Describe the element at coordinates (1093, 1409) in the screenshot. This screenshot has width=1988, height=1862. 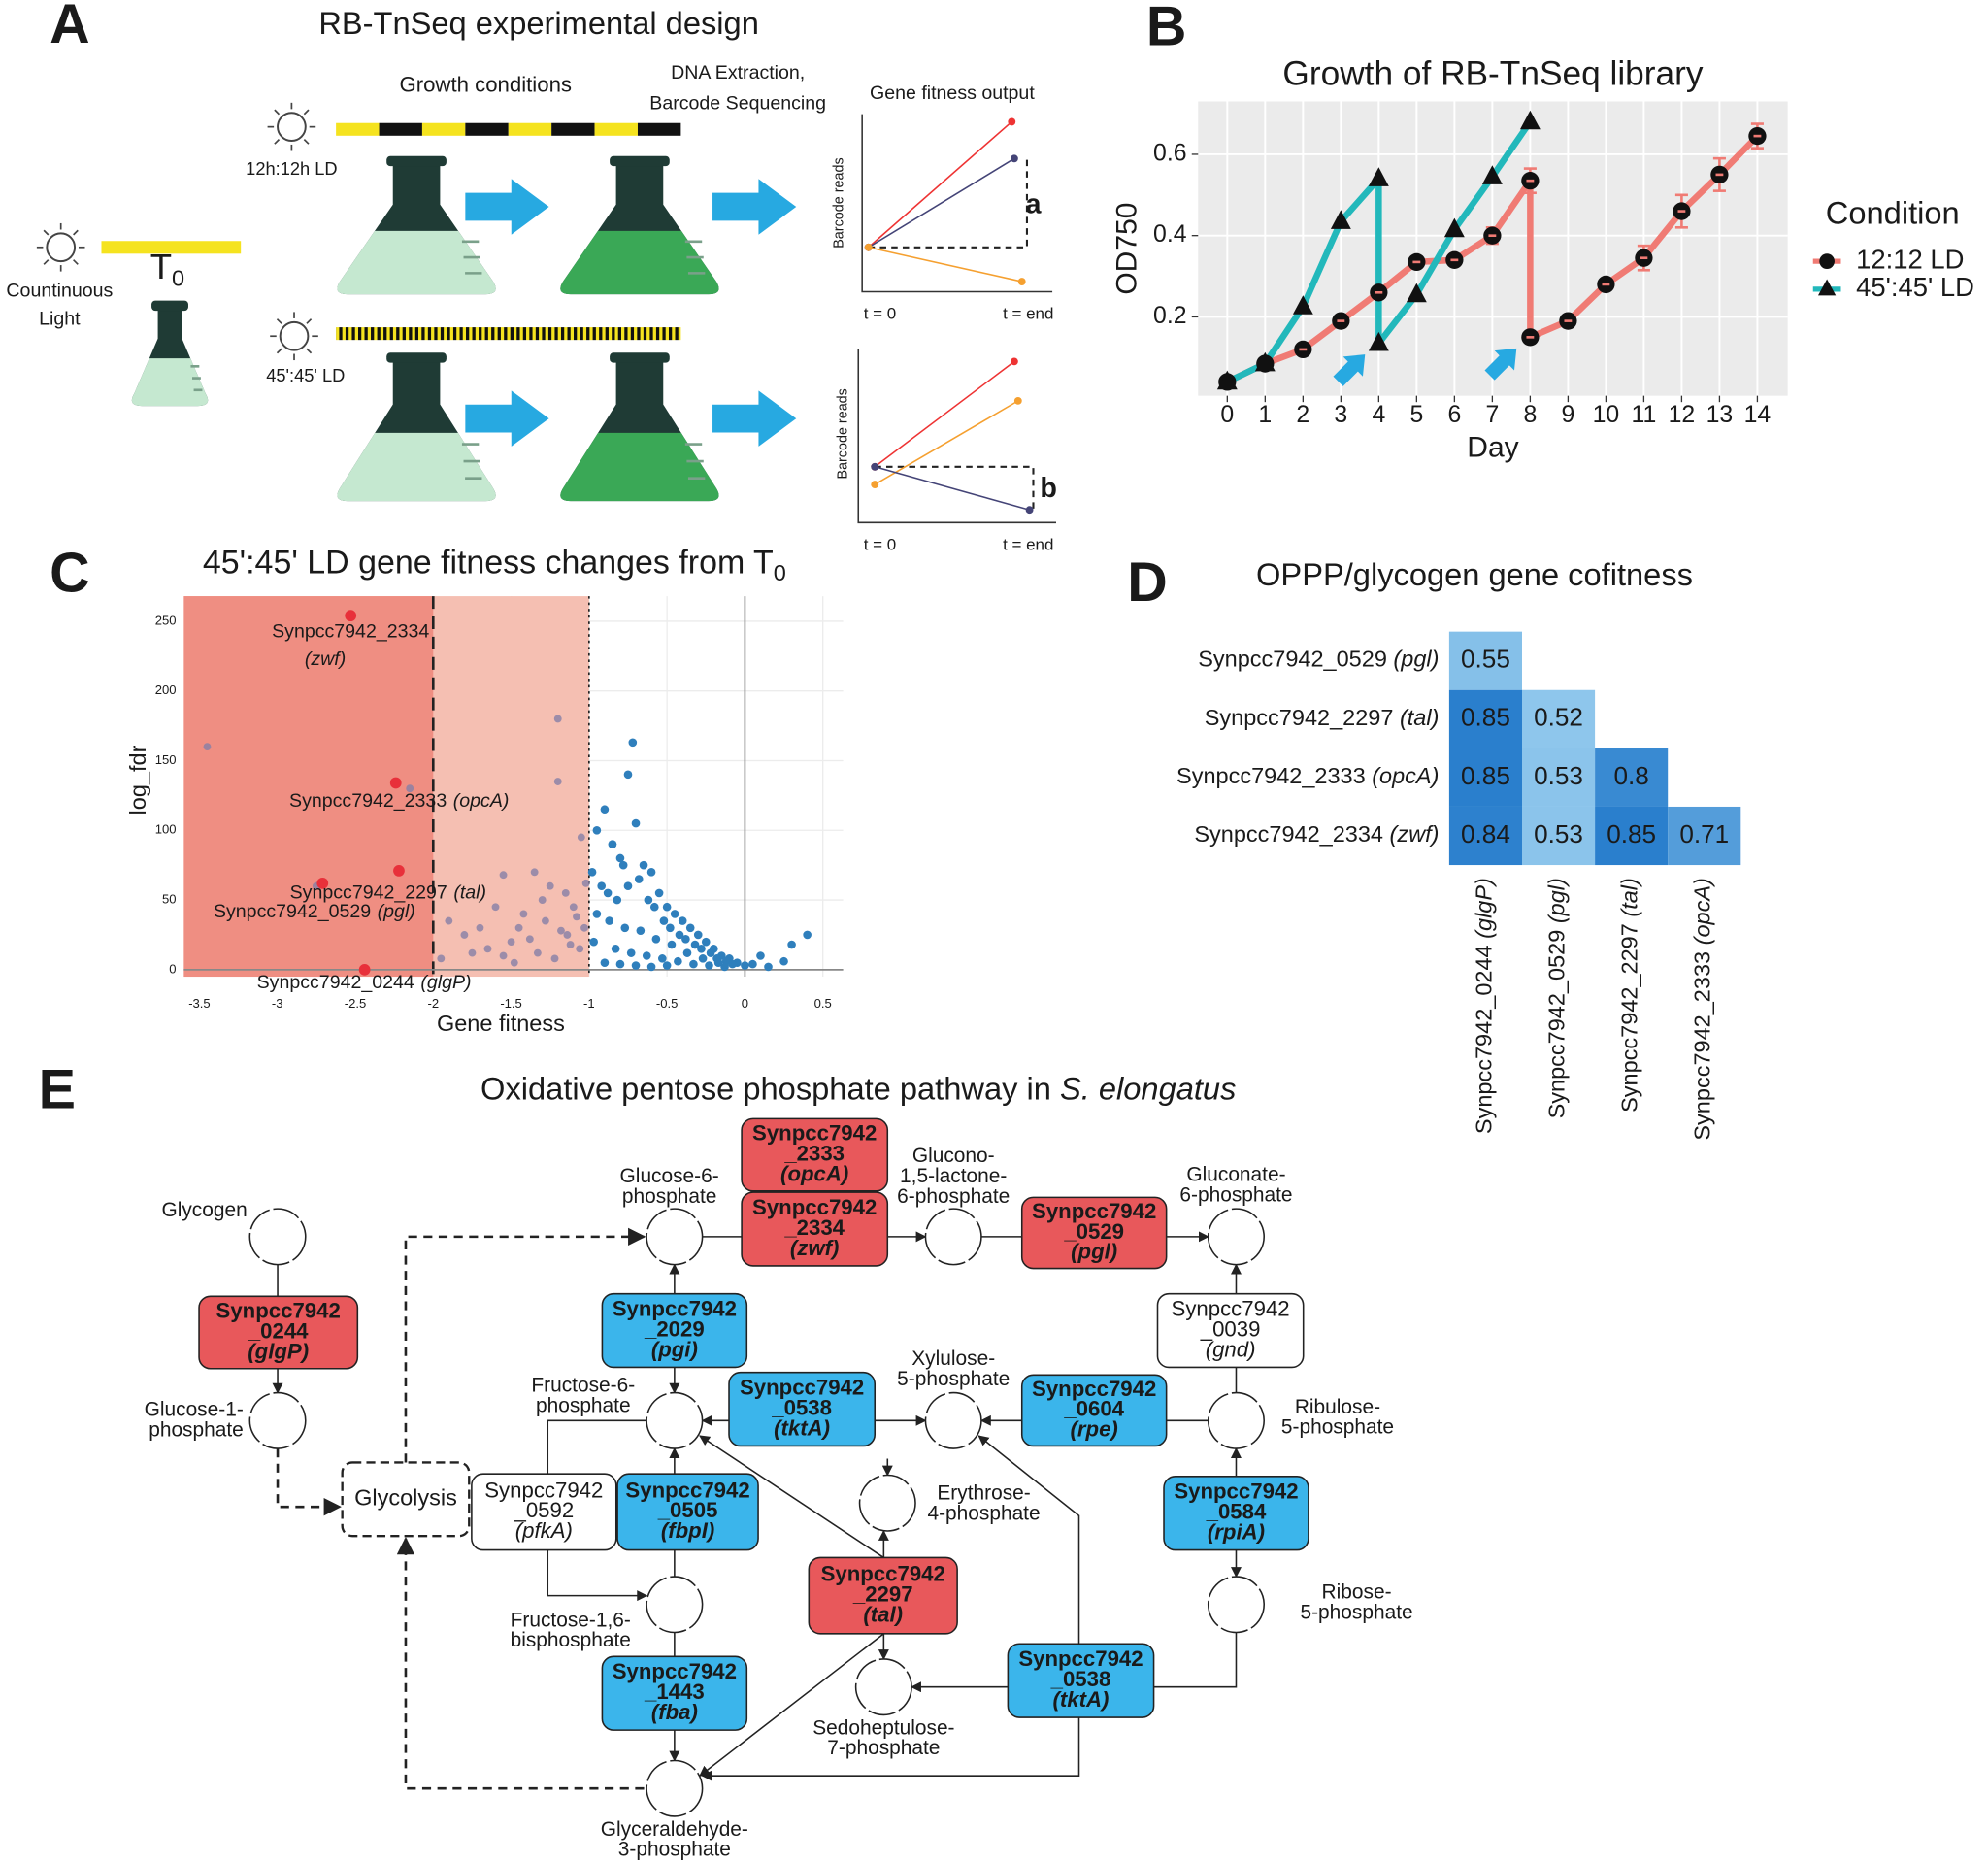
I see `enzyme-label: _0604` at that location.